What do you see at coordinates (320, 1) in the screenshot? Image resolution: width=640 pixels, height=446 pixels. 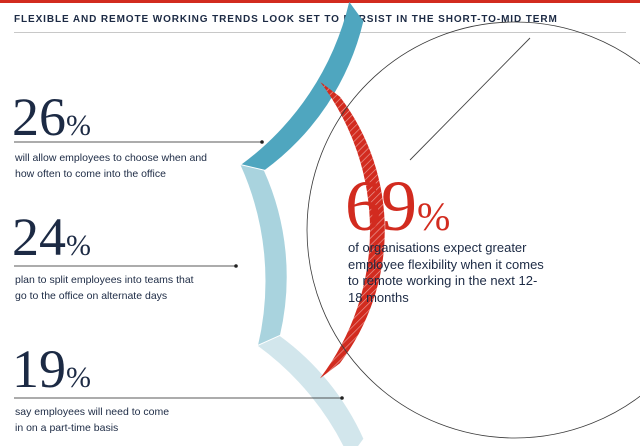 I see `top-accent-rule` at bounding box center [320, 1].